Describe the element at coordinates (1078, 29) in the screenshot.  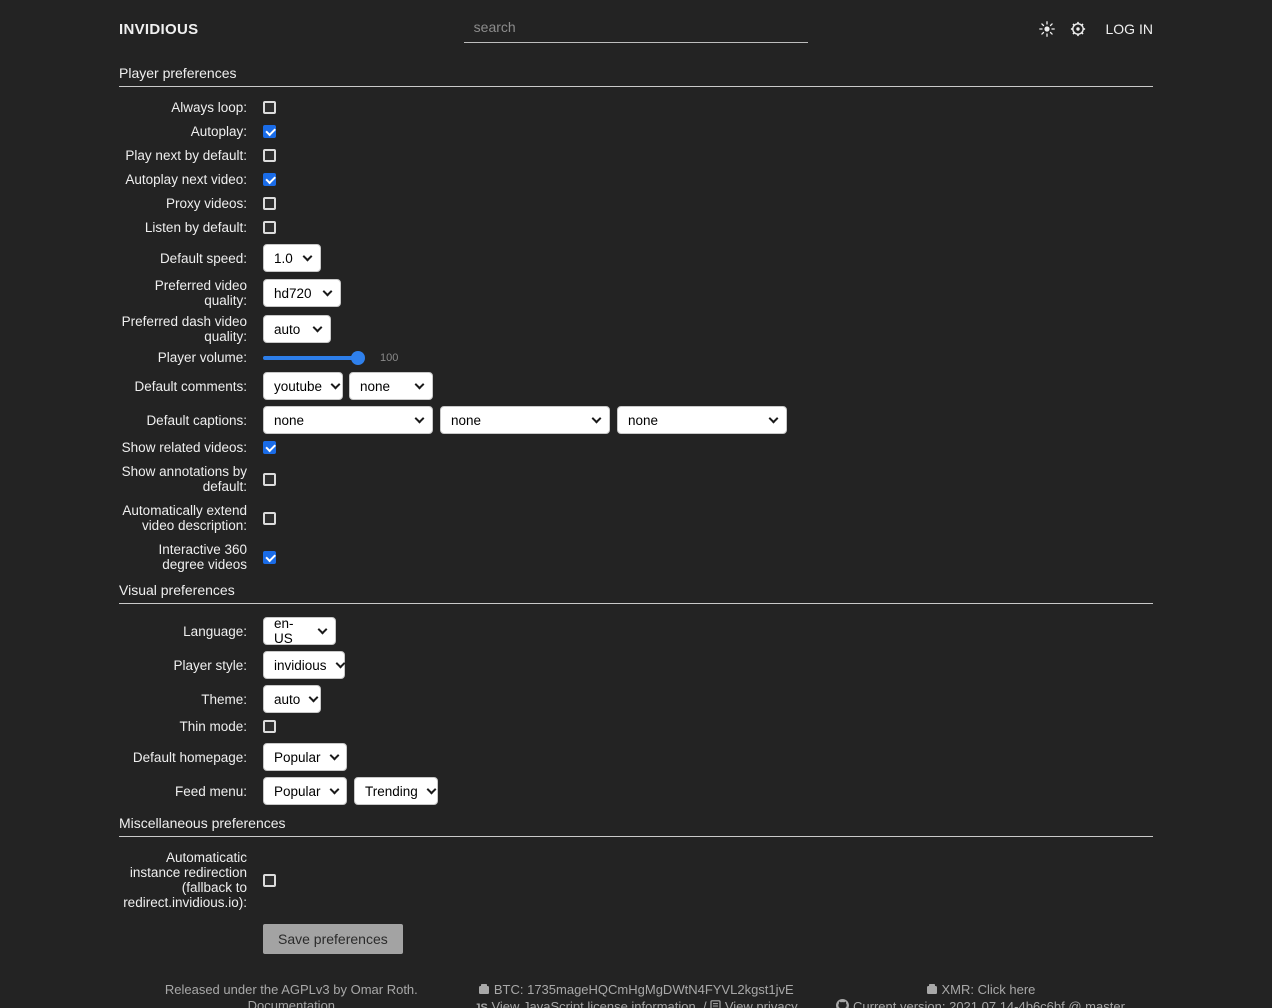
I see `gear-icon` at that location.